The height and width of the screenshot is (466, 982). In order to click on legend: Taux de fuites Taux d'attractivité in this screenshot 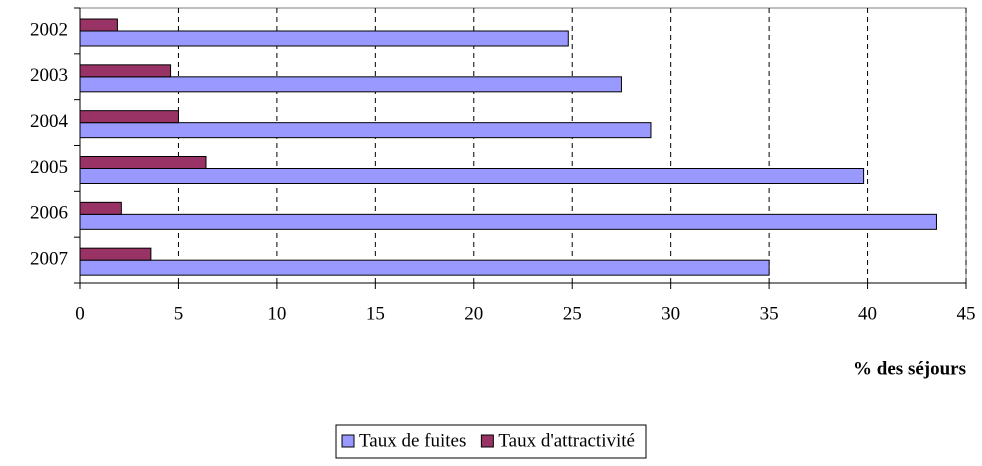, I will do `click(491, 441)`.